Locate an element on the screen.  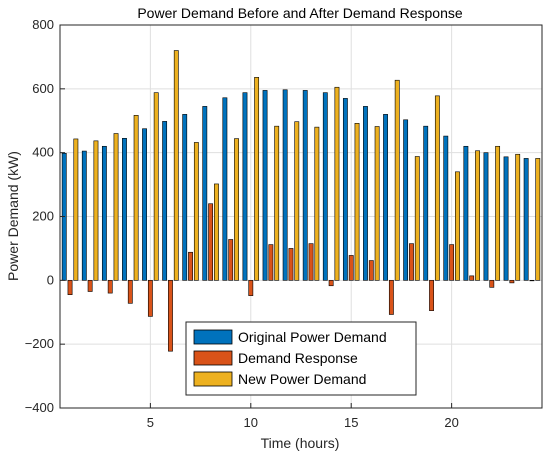
y-tick-label: 400 is located at coordinates (43, 152).